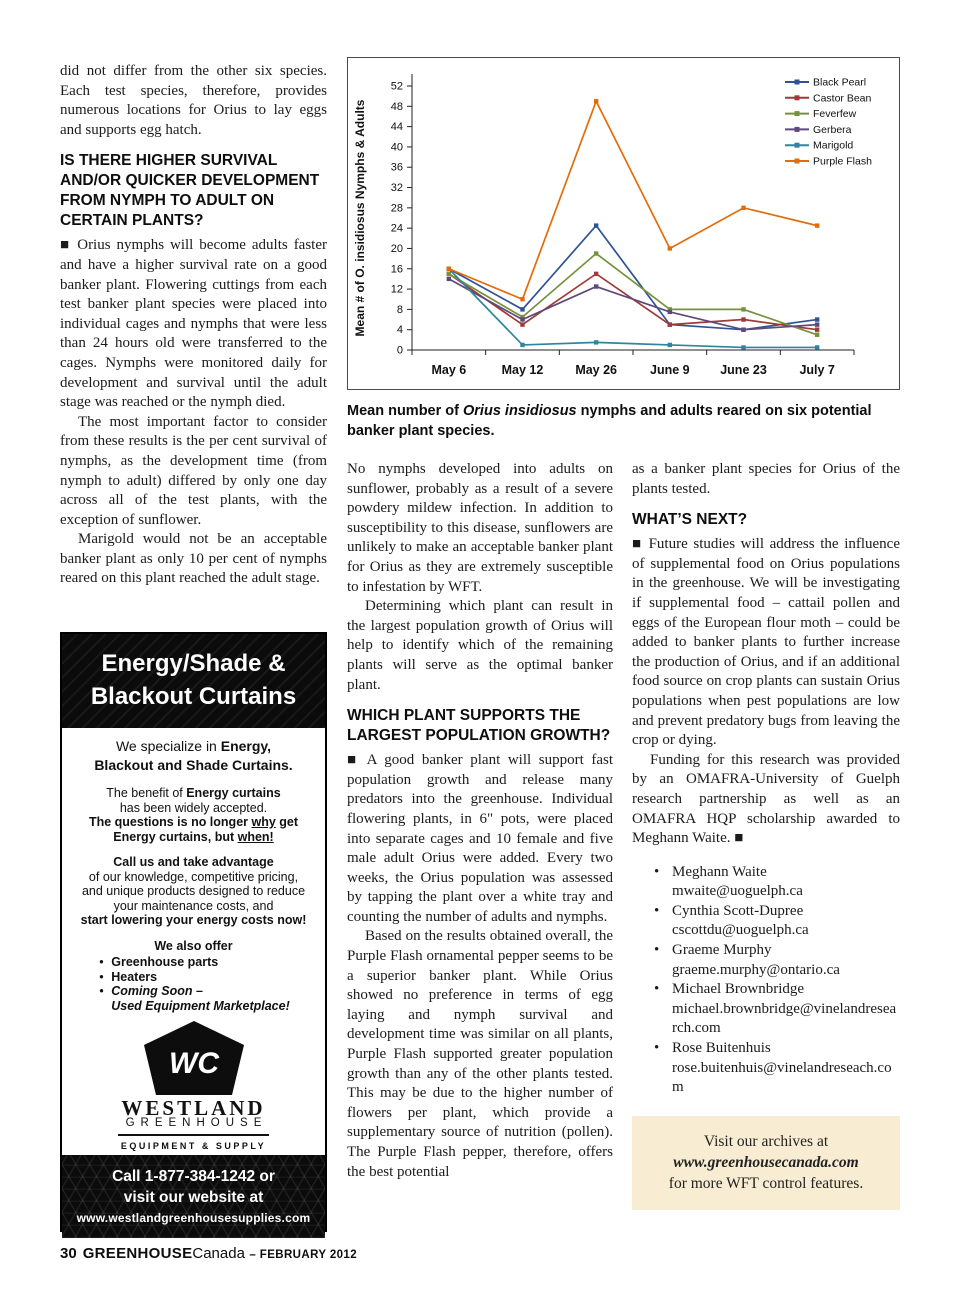 Image resolution: width=960 pixels, height=1303 pixels. What do you see at coordinates (784, 1018) in the screenshot?
I see `contact-email: michael.brownbridge@vinelandresearch.com` at bounding box center [784, 1018].